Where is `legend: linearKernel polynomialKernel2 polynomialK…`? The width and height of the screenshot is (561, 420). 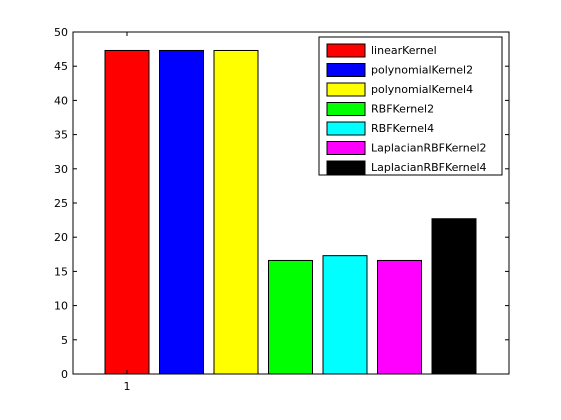
legend: linearKernel polynomialKernel2 polynomialK… is located at coordinates (410, 106).